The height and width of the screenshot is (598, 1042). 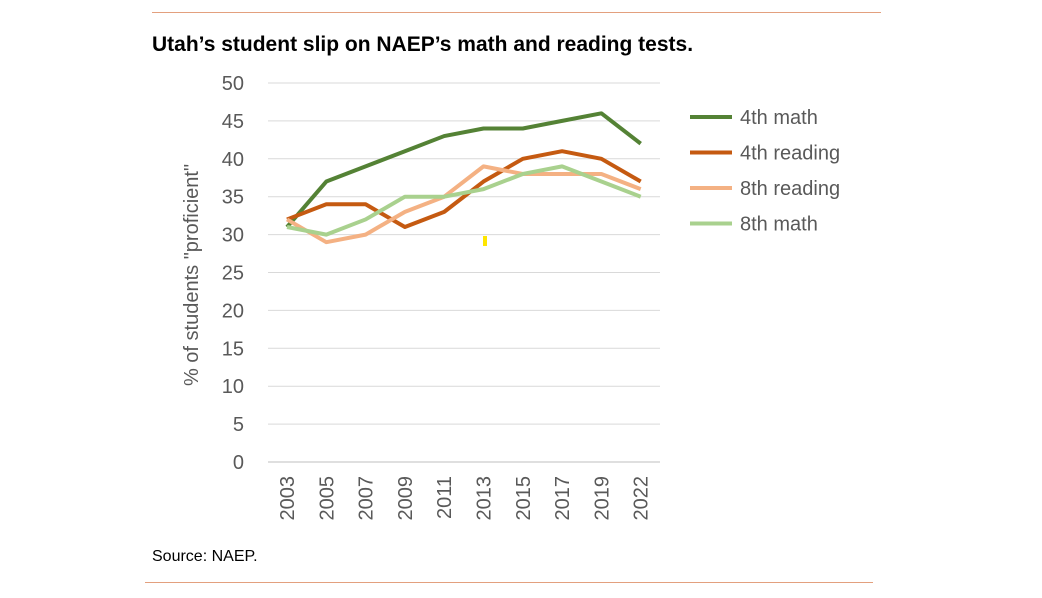 I want to click on y-tick-label: 10, so click(x=233, y=387).